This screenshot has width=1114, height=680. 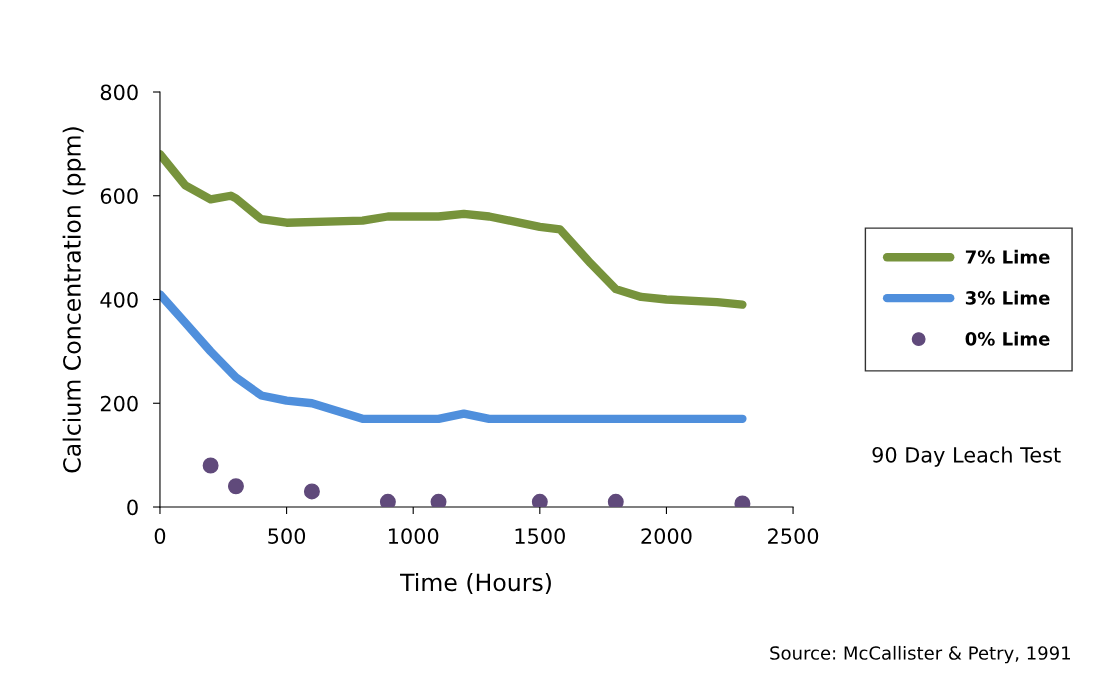 What do you see at coordinates (1007, 297) in the screenshot?
I see `legend-label: 3% Lime` at bounding box center [1007, 297].